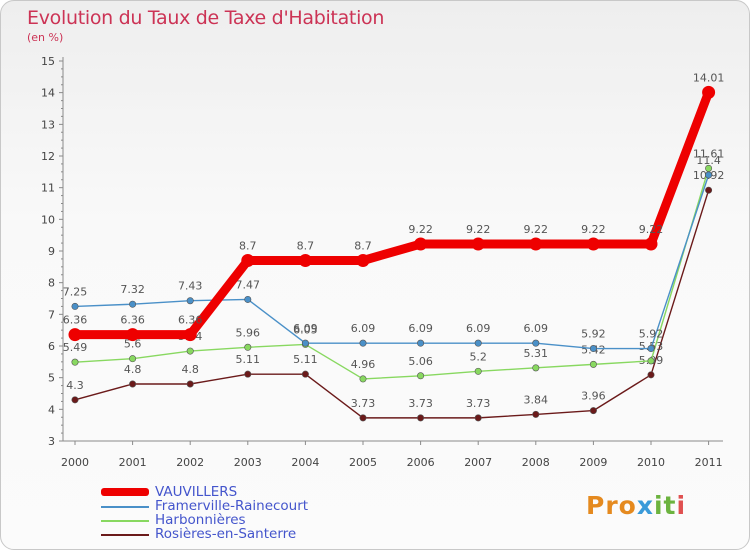 This screenshot has height=550, width=750. What do you see at coordinates (48, 156) in the screenshot?
I see `y-tick-label: 12` at bounding box center [48, 156].